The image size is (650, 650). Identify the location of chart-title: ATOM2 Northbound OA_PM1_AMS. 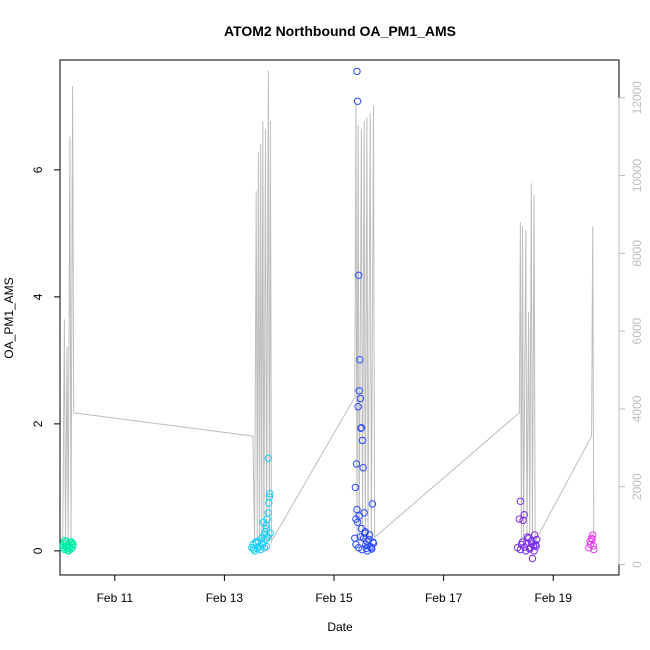
(340, 31).